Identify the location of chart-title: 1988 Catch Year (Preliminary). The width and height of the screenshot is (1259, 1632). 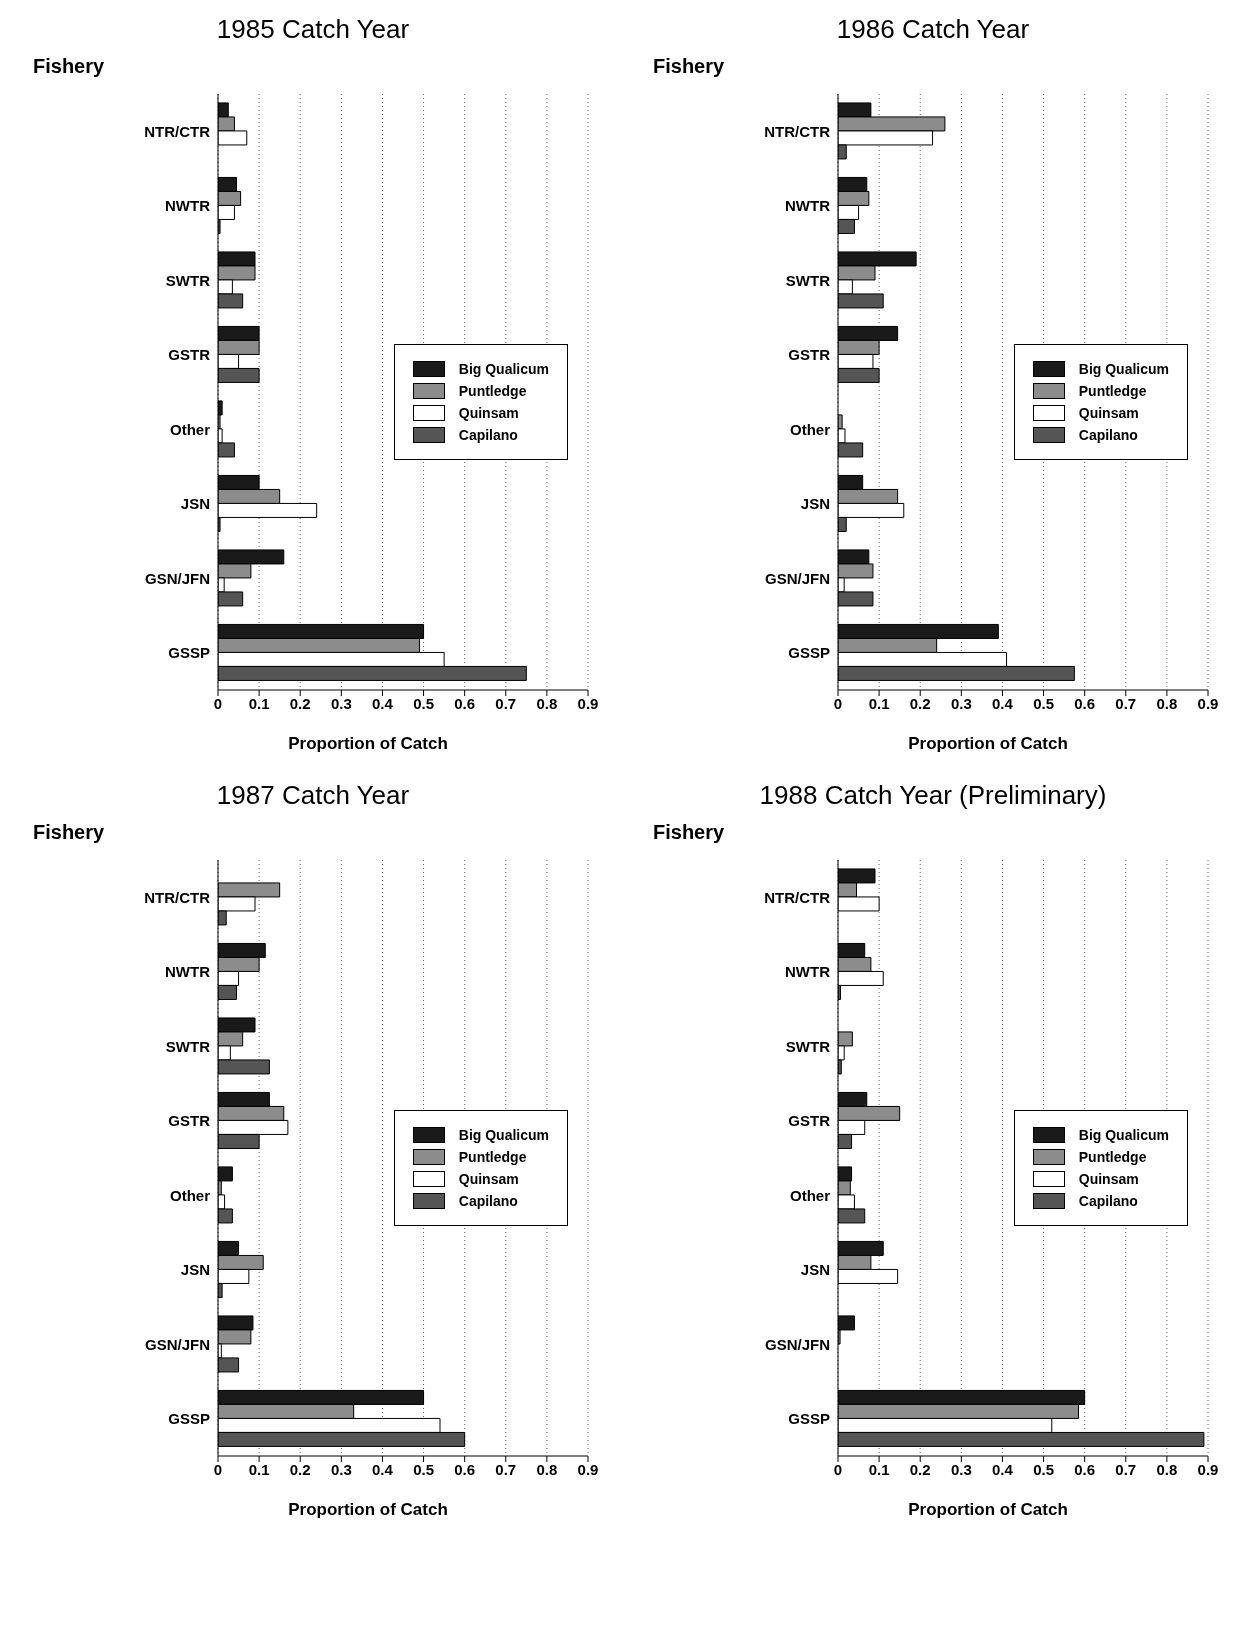
(933, 795).